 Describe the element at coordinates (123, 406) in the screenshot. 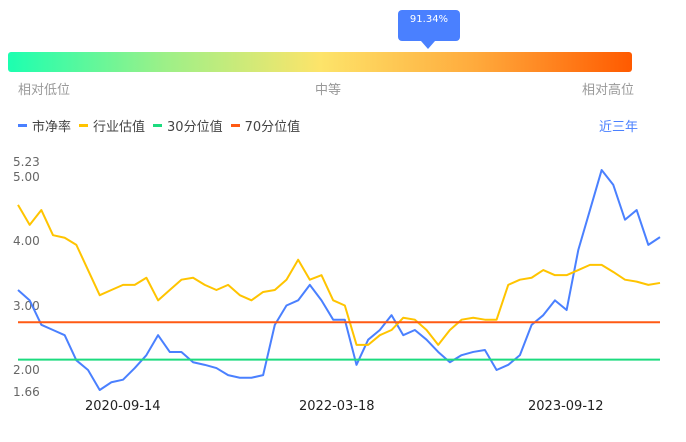

I see `x-tick: 2020-09-14` at that location.